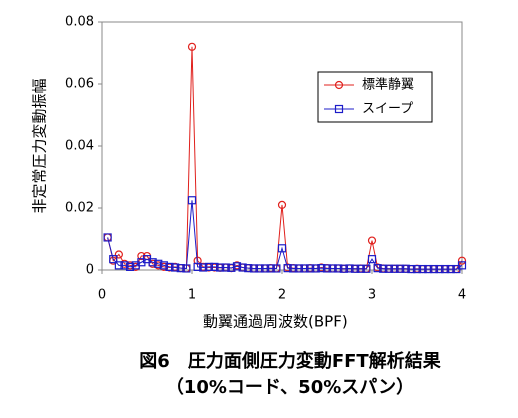 Image resolution: width=518 pixels, height=418 pixels. Describe the element at coordinates (290, 361) in the screenshot. I see `chart-title: 図6 圧力面側圧力変動FFT解析結果` at that location.